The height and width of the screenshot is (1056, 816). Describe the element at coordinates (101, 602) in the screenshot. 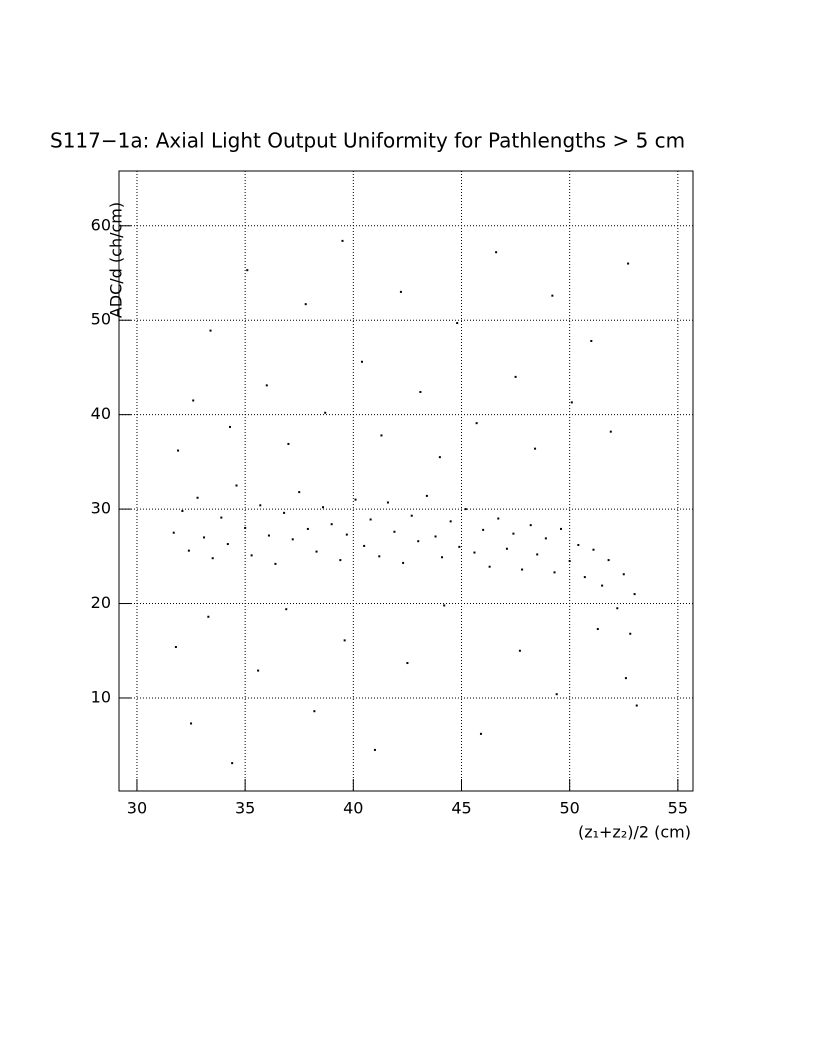

I see `y-tick-label: 20` at that location.